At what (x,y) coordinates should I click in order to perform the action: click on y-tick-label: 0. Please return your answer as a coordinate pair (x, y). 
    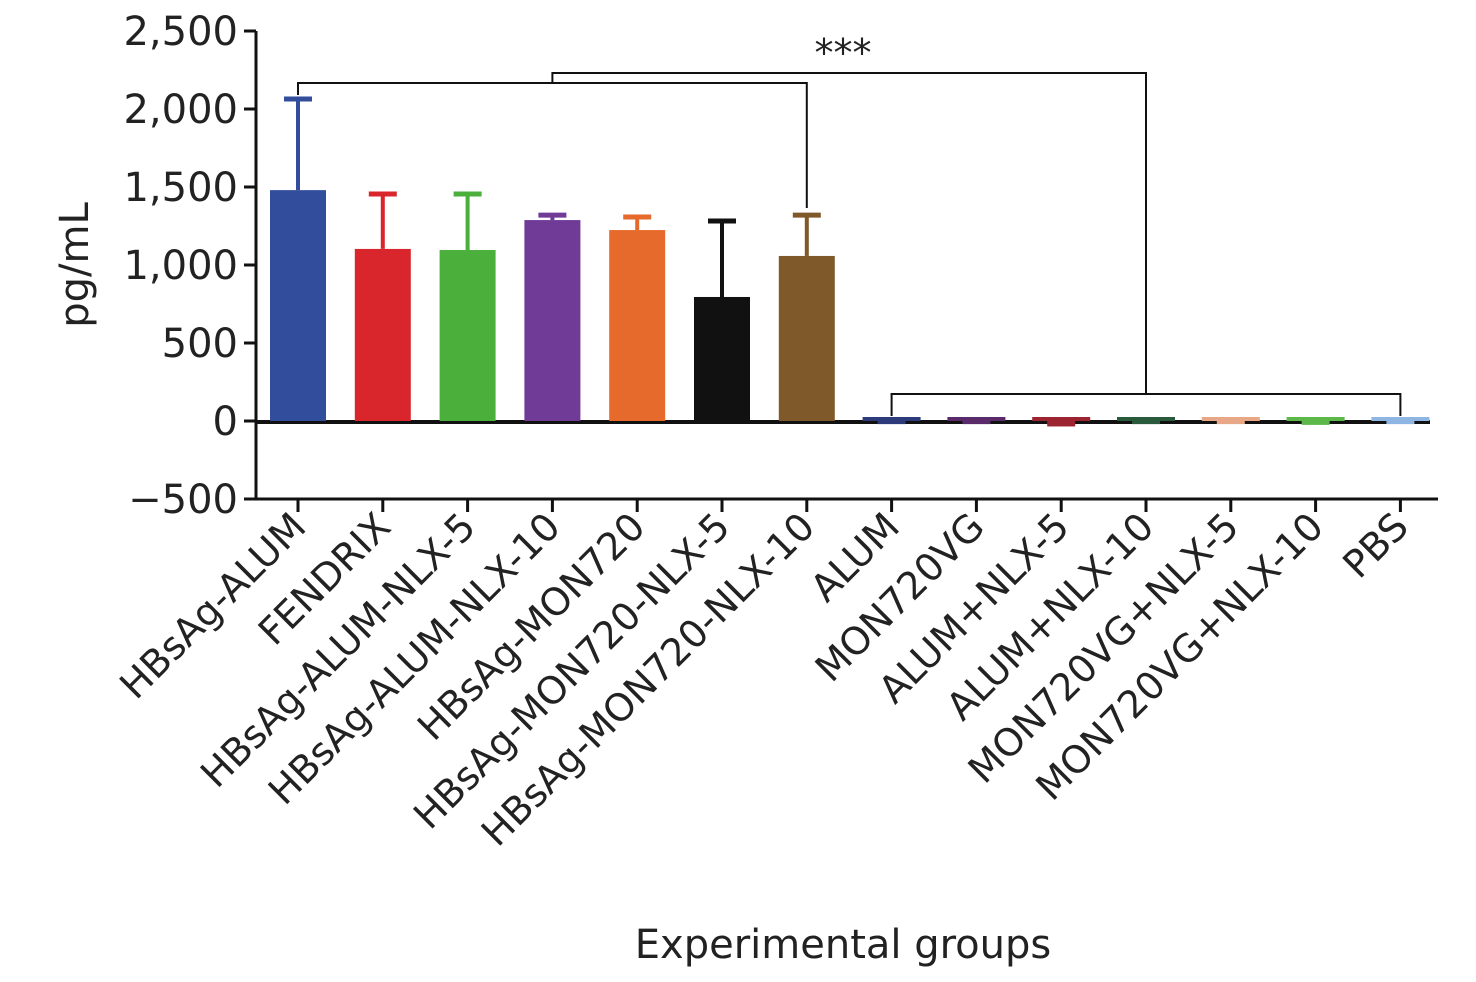
    Looking at the image, I should click on (225, 422).